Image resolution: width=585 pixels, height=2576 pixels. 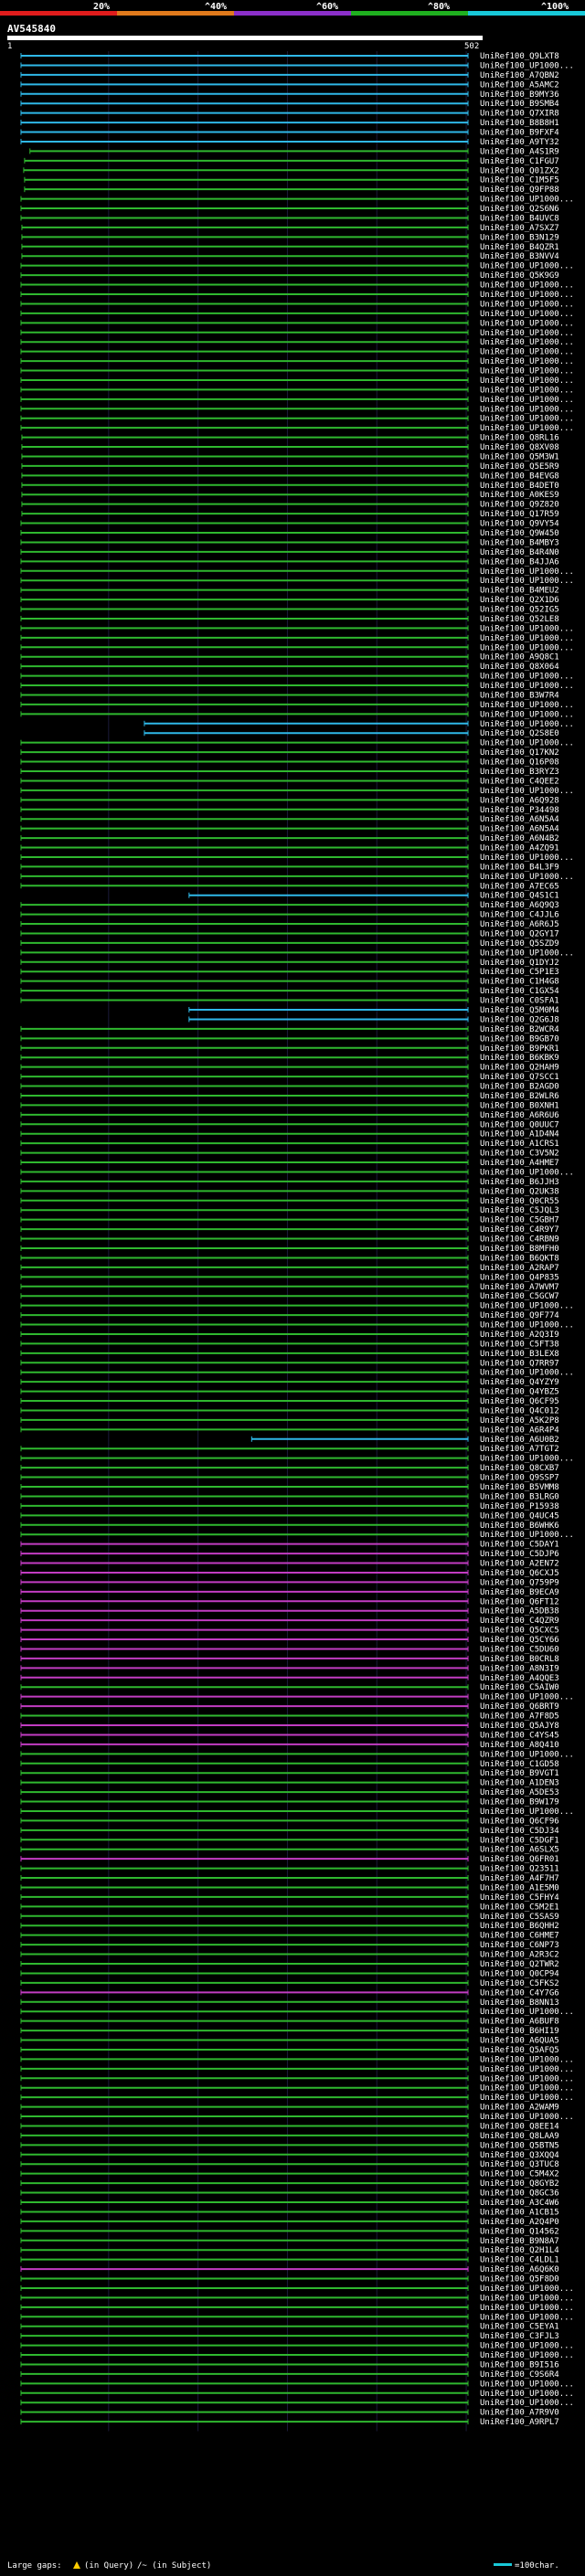 What do you see at coordinates (519, 982) in the screenshot?
I see `hit-label: UniRef100_C1H4G8` at bounding box center [519, 982].